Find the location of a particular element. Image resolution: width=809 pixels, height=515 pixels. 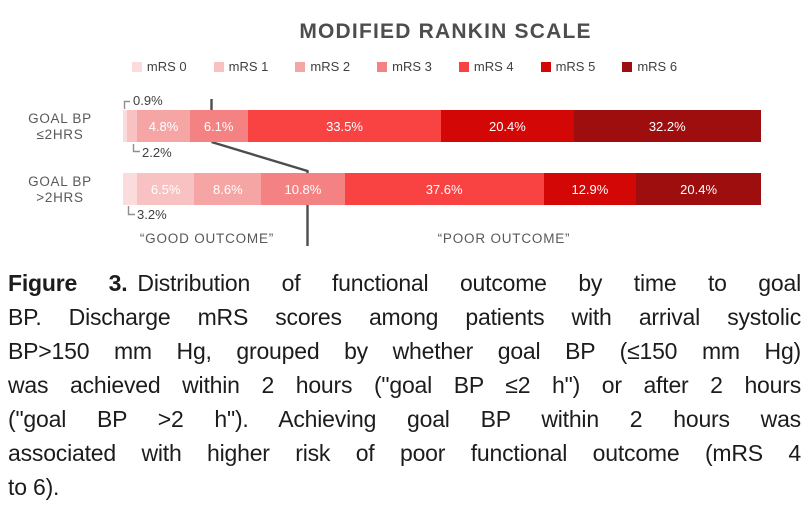

chart-title: MODIFIED RANKIN SCALE is located at coordinates (445, 31).